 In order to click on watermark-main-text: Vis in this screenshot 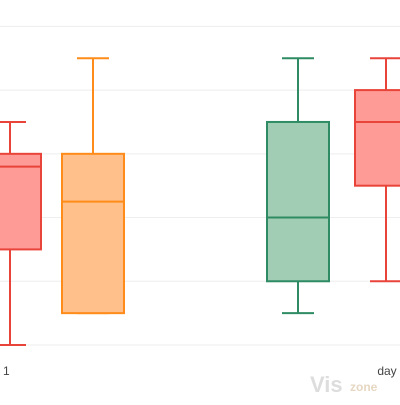, I will do `click(326, 384)`.